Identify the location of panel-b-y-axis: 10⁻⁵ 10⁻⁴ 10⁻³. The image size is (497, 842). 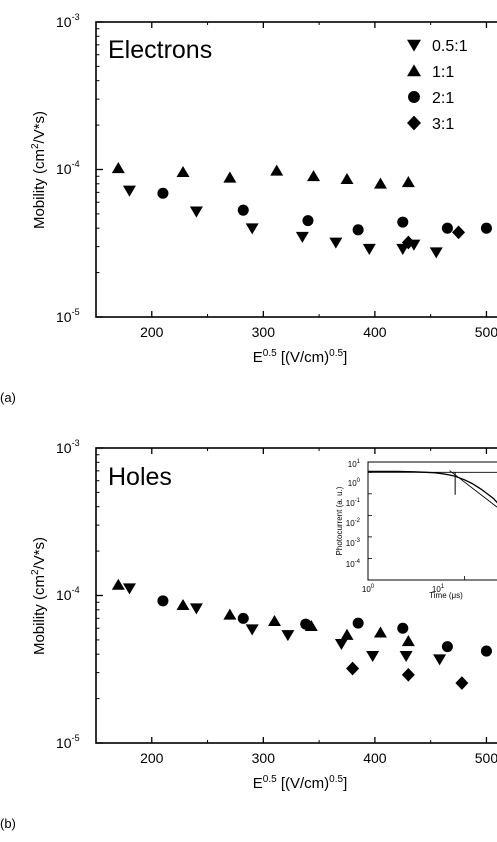
(79, 594).